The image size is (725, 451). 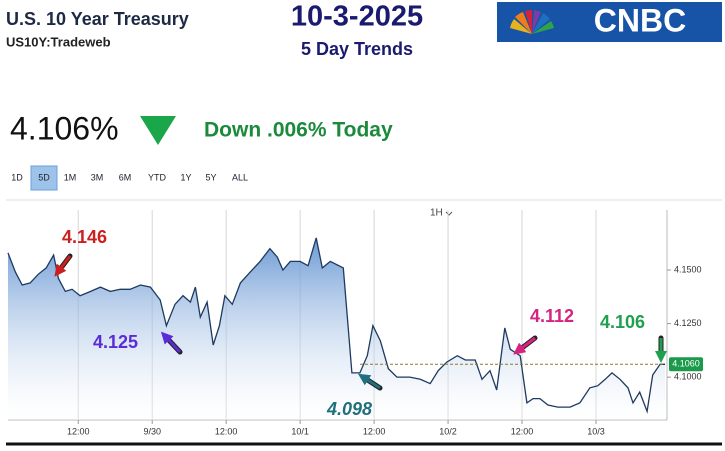 I want to click on x-tick-label: 10/2, so click(x=448, y=431).